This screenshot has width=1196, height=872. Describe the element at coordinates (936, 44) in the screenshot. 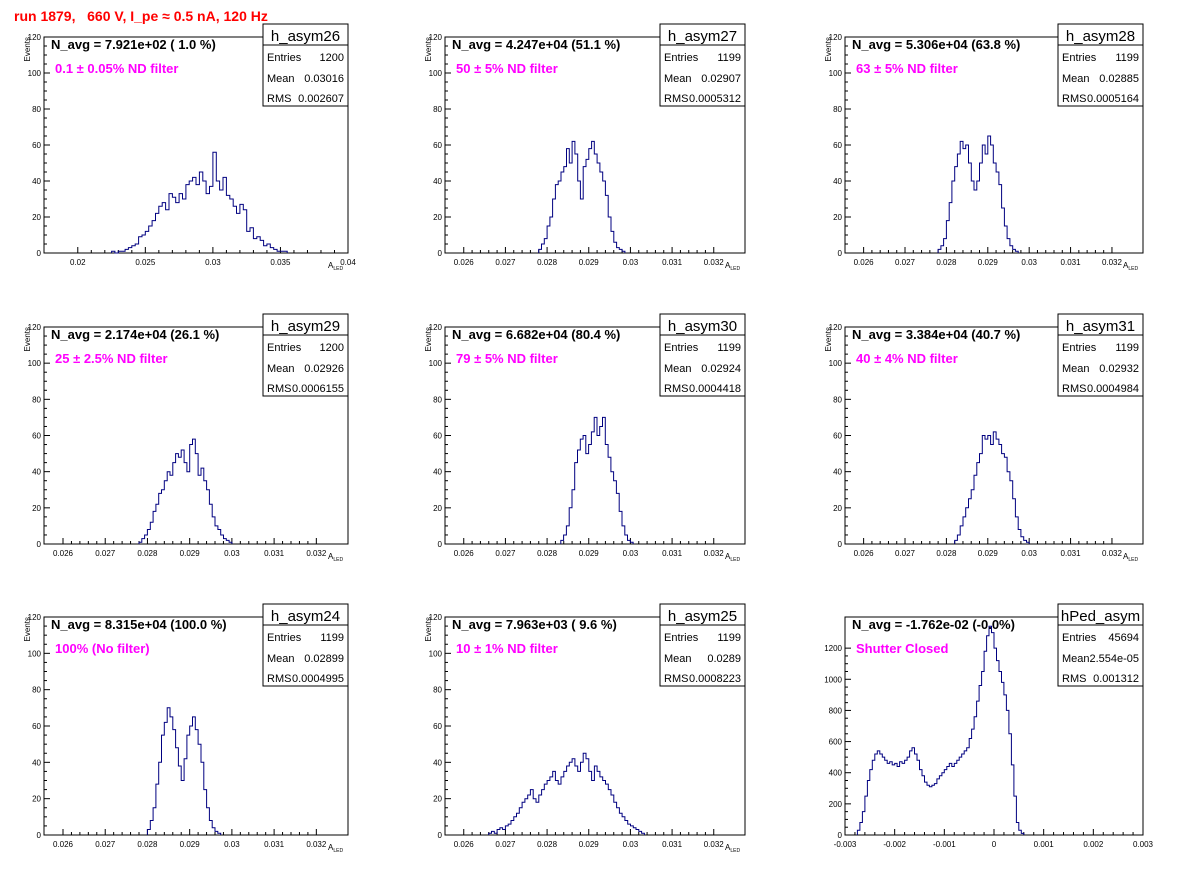

I see `panel-title: N_avg = 5.306e+04 (63.8 %)` at that location.